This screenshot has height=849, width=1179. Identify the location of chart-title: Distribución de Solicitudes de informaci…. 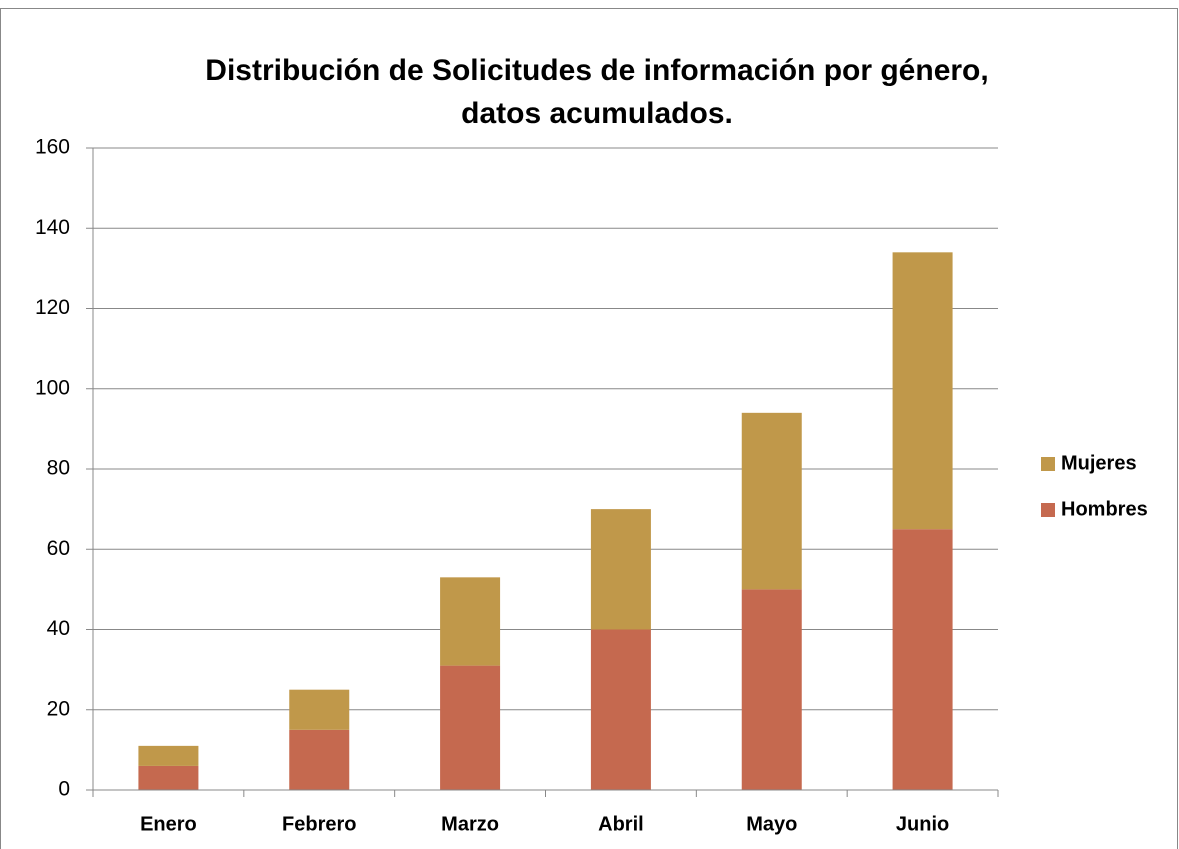
(596, 70).